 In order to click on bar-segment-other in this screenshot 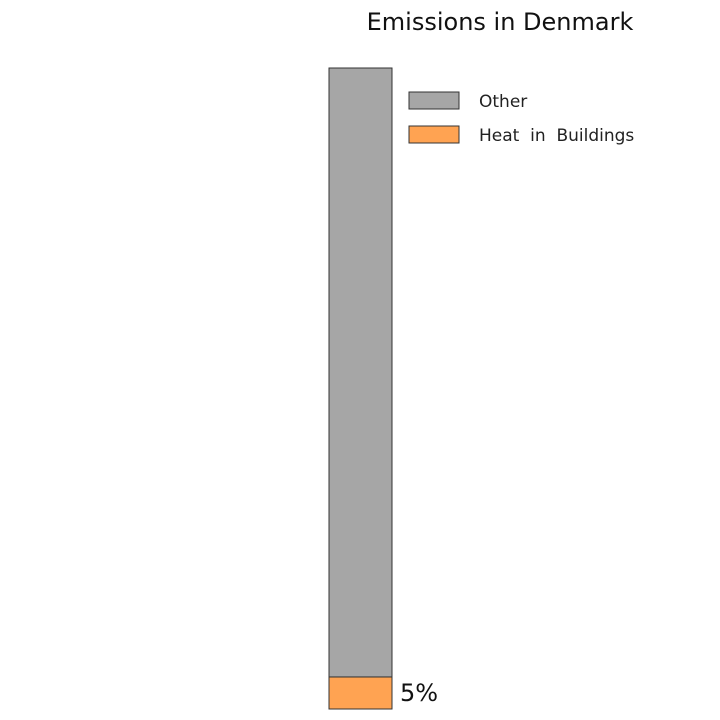, I will do `click(360, 372)`.